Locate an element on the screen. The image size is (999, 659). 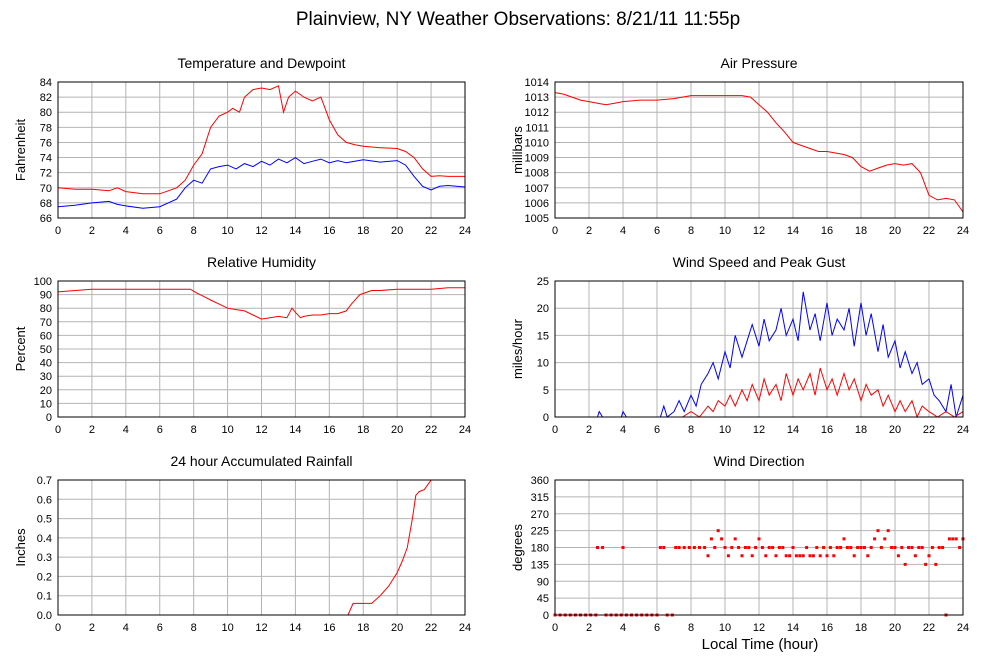
y-tick-label: 78 is located at coordinates (46, 128).